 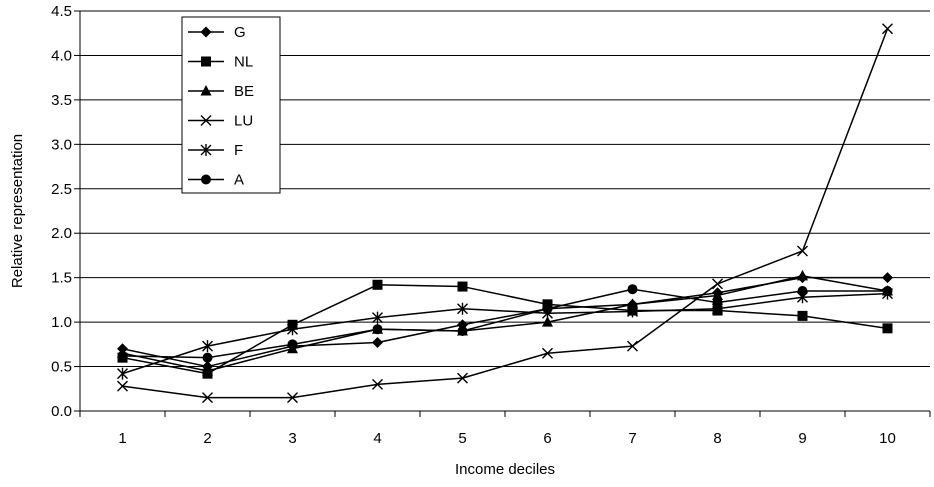 What do you see at coordinates (221, 91) in the screenshot?
I see `legend-item-be: BE` at bounding box center [221, 91].